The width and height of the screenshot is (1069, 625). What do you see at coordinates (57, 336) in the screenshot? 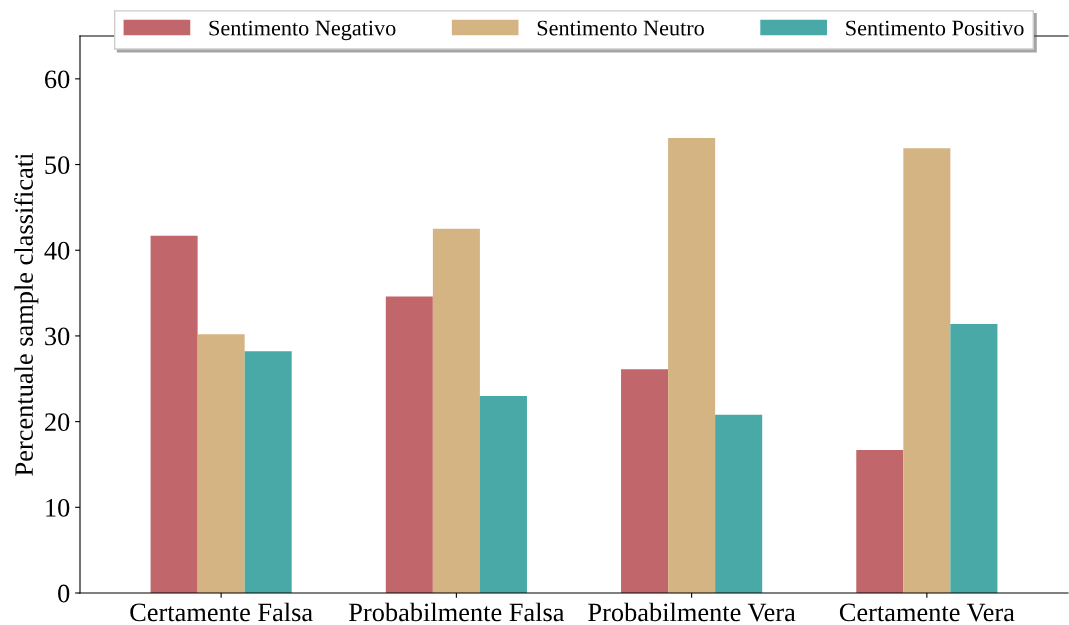
I see `y-tick-label: 30` at bounding box center [57, 336].